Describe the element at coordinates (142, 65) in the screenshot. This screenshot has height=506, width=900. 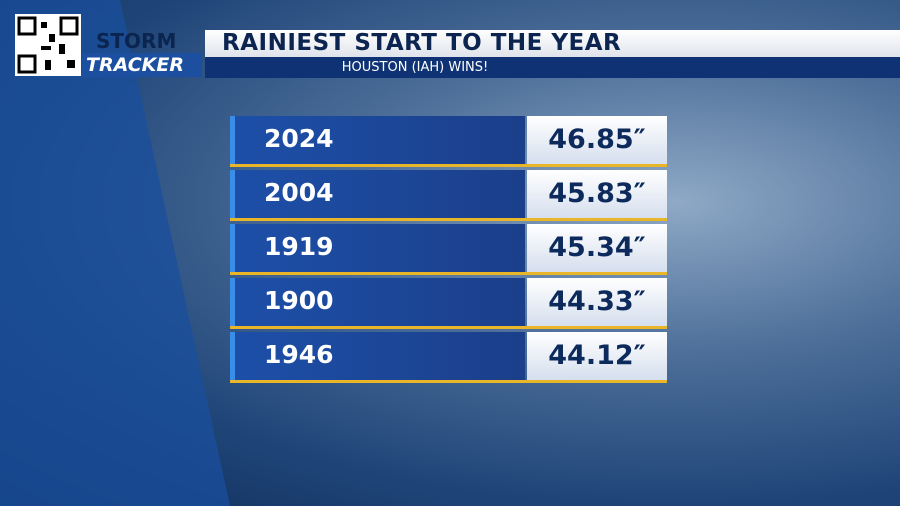
I see `logo-bottom: TRACKER` at that location.